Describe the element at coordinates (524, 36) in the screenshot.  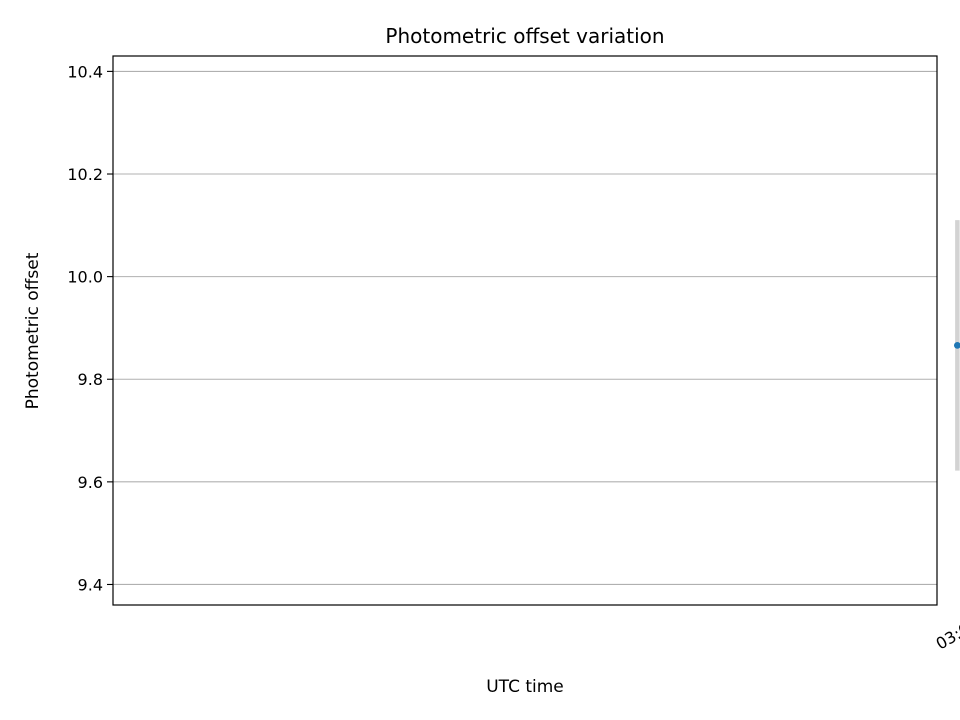
I see `chart-title: Photometric offset variation` at that location.